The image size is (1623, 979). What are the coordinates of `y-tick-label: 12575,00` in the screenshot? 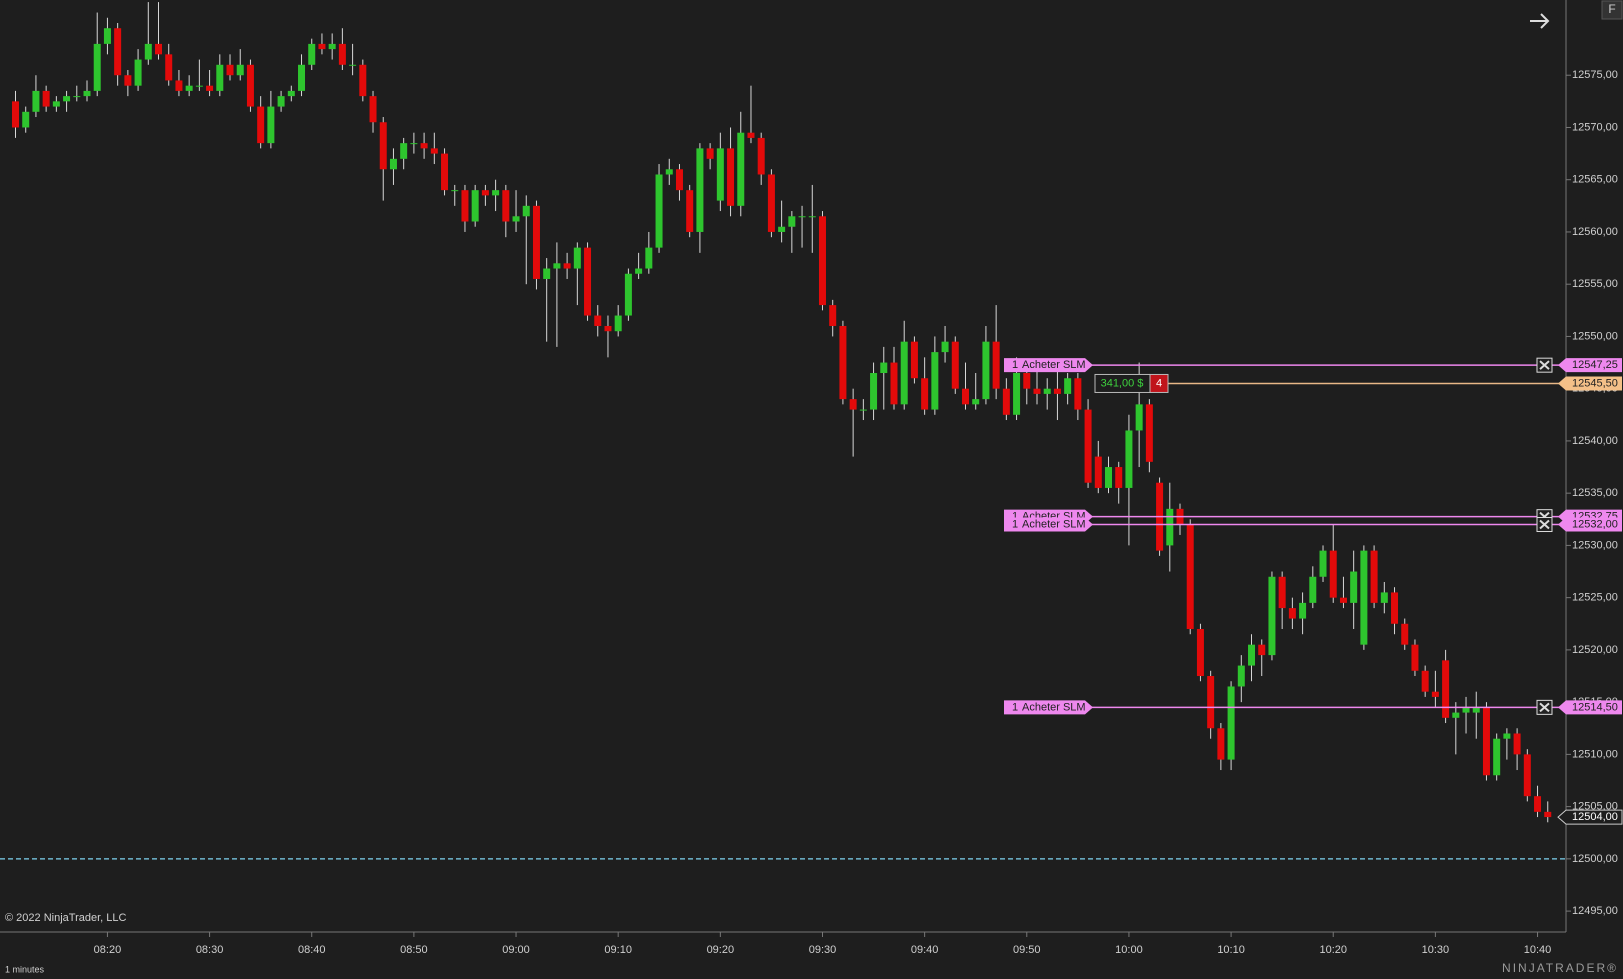 It's located at (1595, 75).